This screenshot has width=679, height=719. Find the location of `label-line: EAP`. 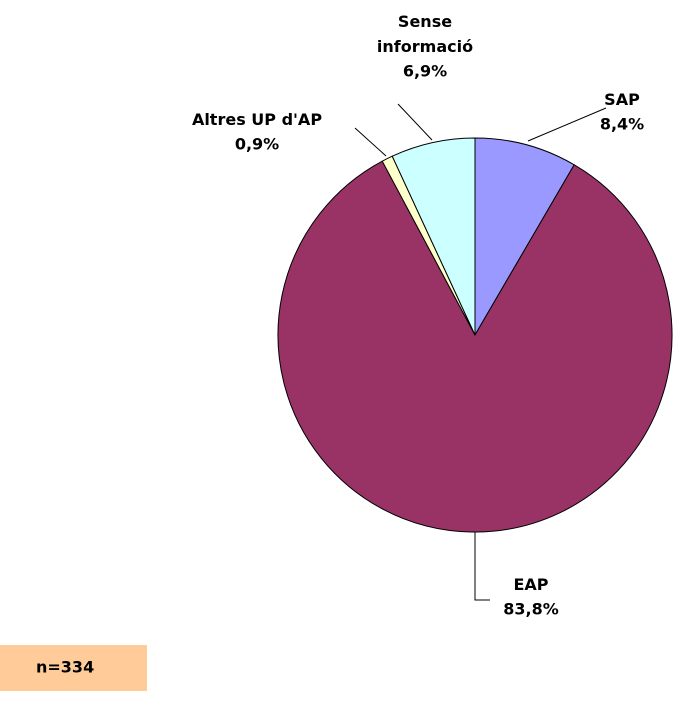

label-line: EAP is located at coordinates (530, 584).